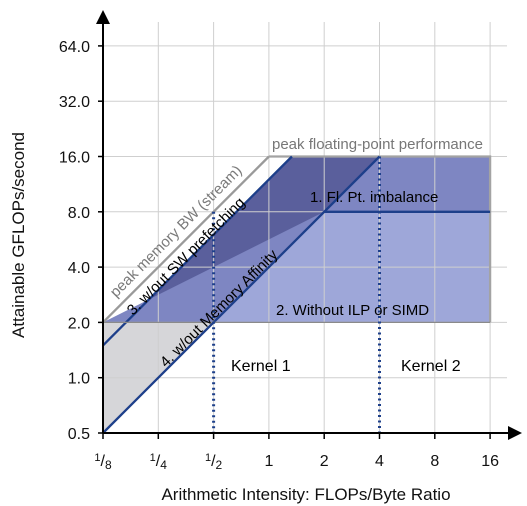  I want to click on y-tick-labels: 0.5 1.0 2.0 4.0 8.0 16.0 32.0 64.0, so click(81, 241).